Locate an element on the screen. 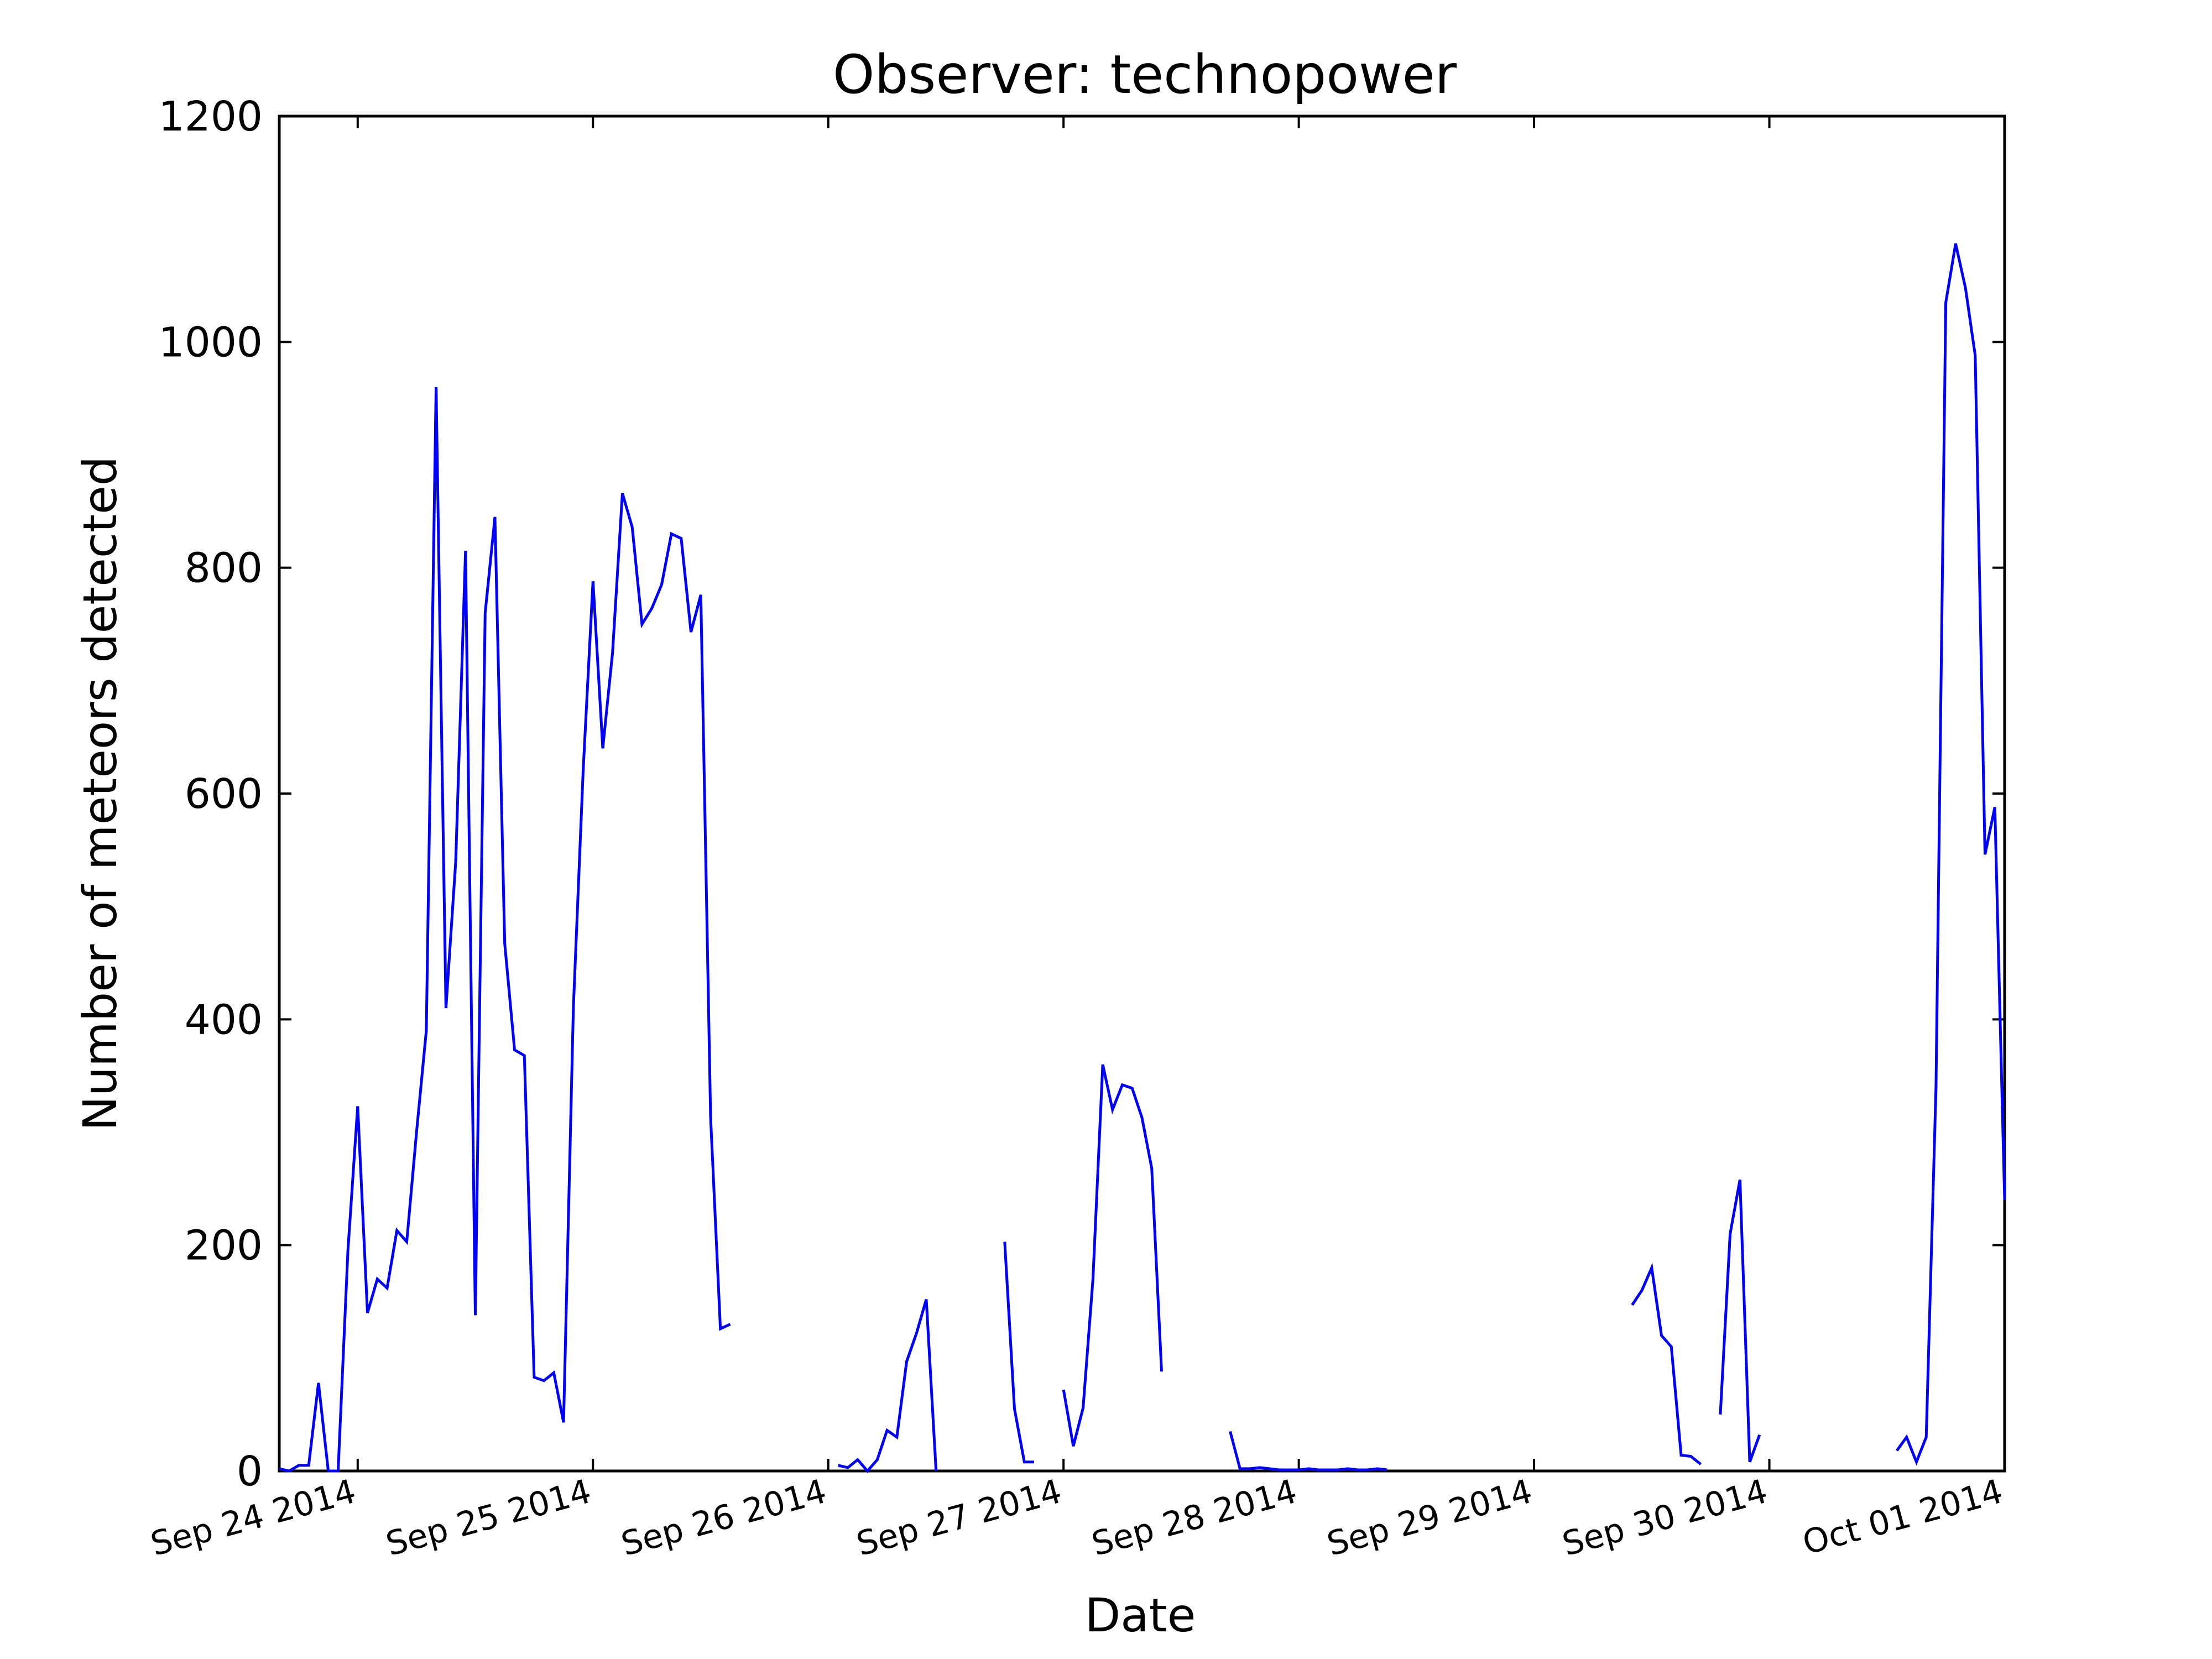 The height and width of the screenshot is (1659, 2212). x-tick-label: Sep 26 2014 is located at coordinates (724, 1518).